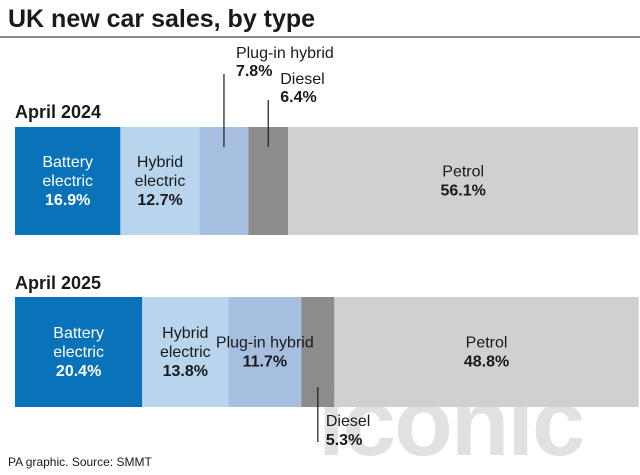 The height and width of the screenshot is (475, 640). Describe the element at coordinates (344, 440) in the screenshot. I see `value-label-diesel-april-2025: 5.3%` at that location.